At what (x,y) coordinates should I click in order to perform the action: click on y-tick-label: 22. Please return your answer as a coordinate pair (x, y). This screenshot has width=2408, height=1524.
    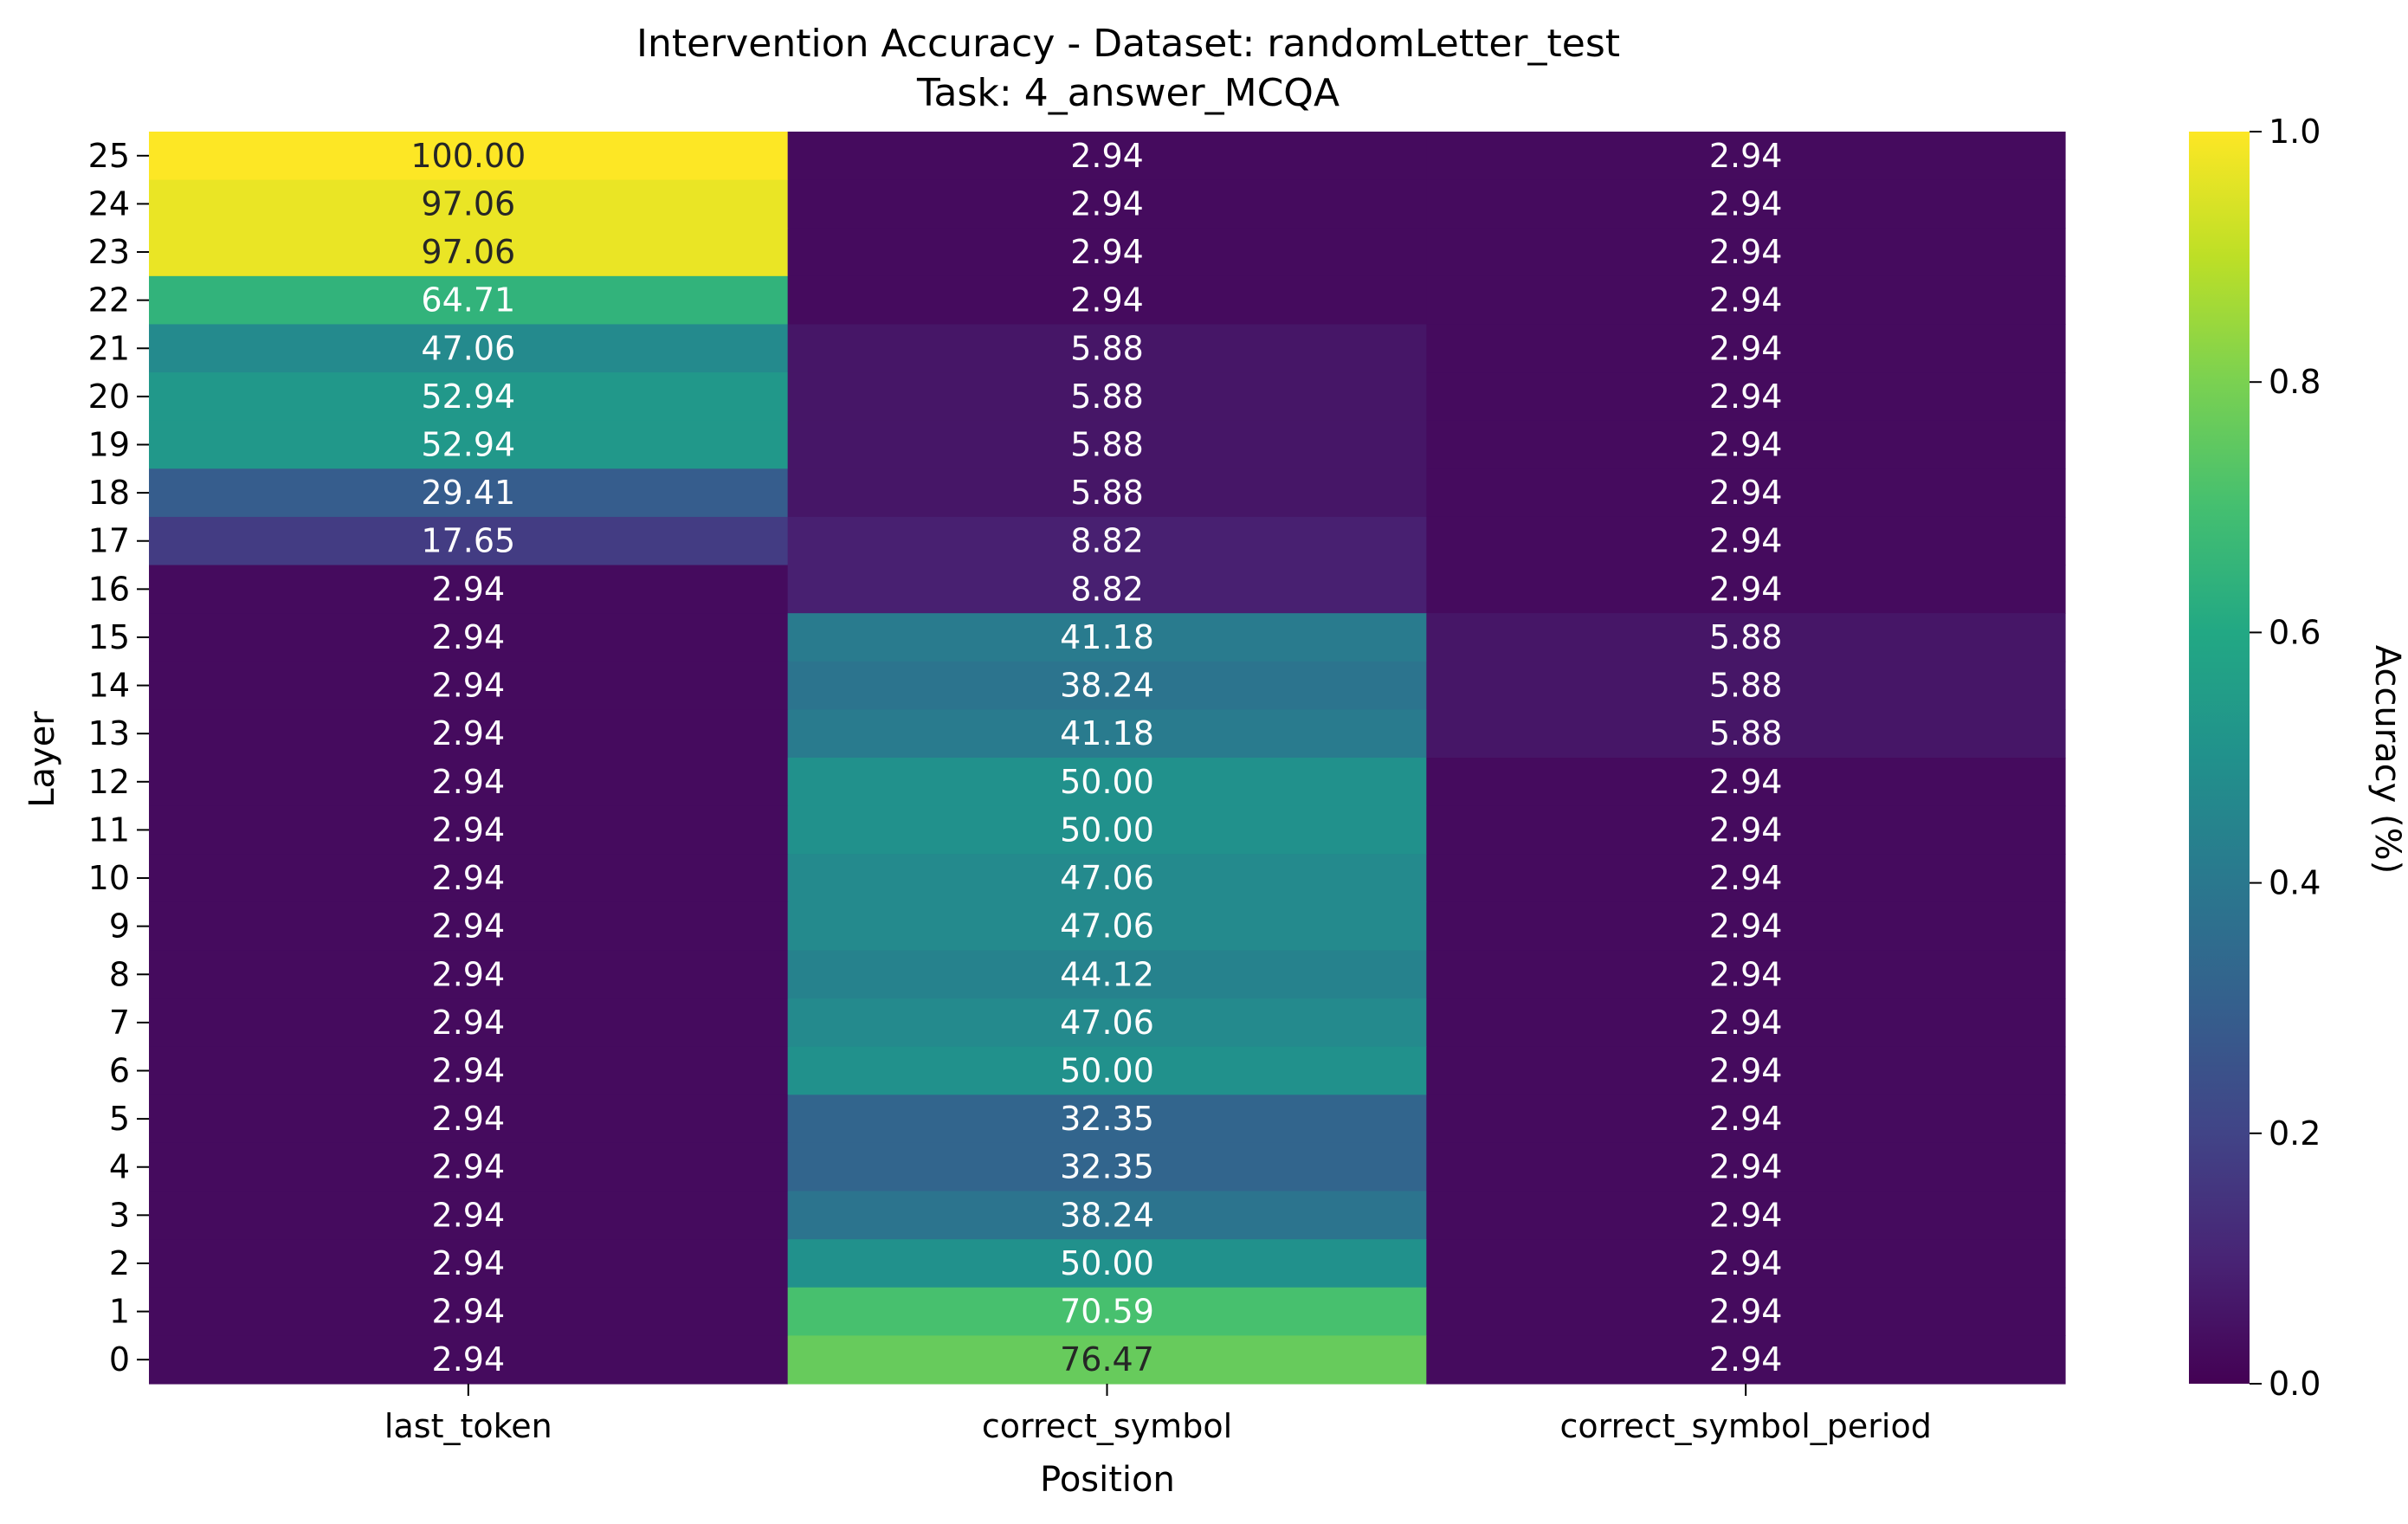
    Looking at the image, I should click on (109, 301).